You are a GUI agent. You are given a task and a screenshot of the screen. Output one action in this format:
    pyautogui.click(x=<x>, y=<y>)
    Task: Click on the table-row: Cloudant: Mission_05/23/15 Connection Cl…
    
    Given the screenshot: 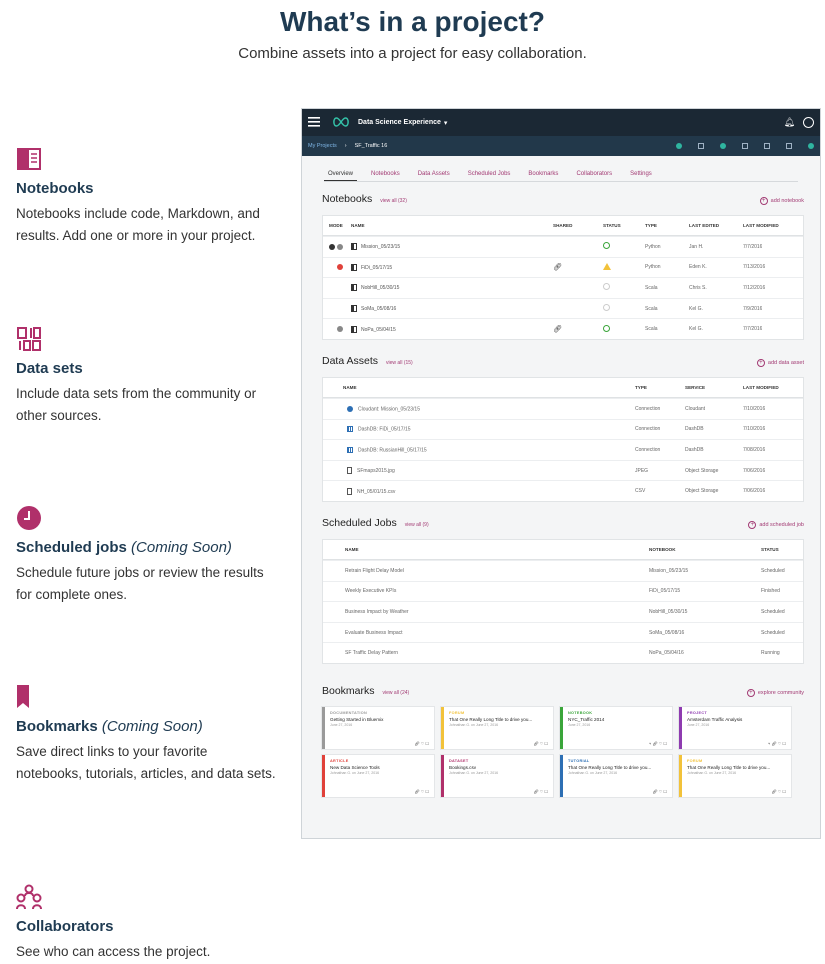 What is the action you would take?
    pyautogui.click(x=563, y=408)
    